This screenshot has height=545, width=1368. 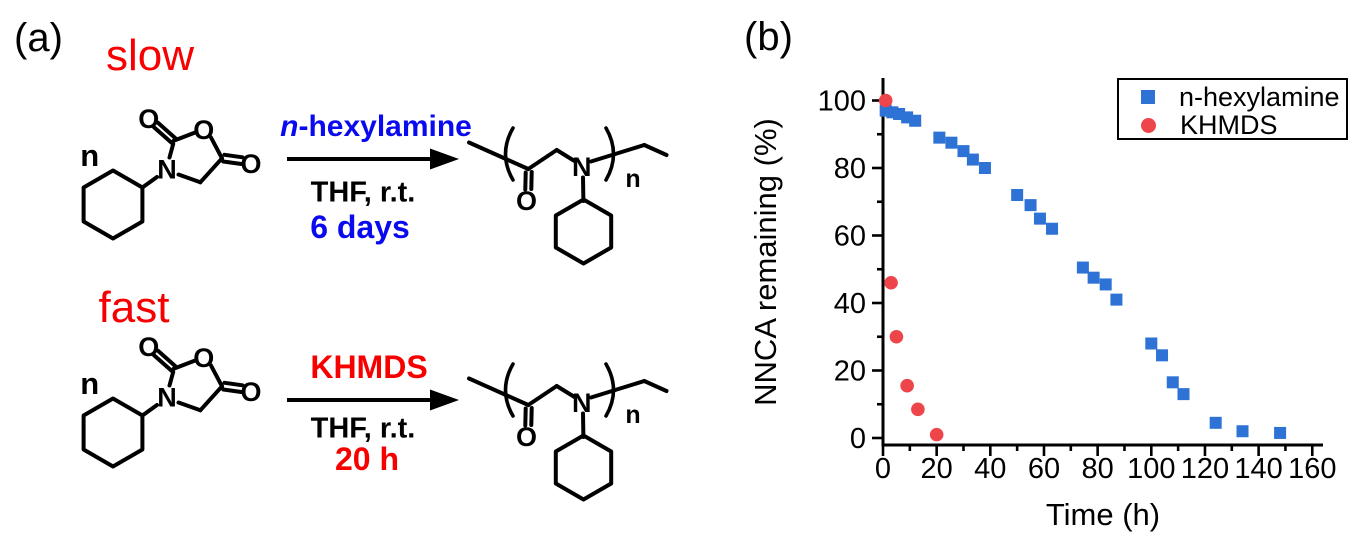 What do you see at coordinates (850, 372) in the screenshot?
I see `y-tick-label: 20` at bounding box center [850, 372].